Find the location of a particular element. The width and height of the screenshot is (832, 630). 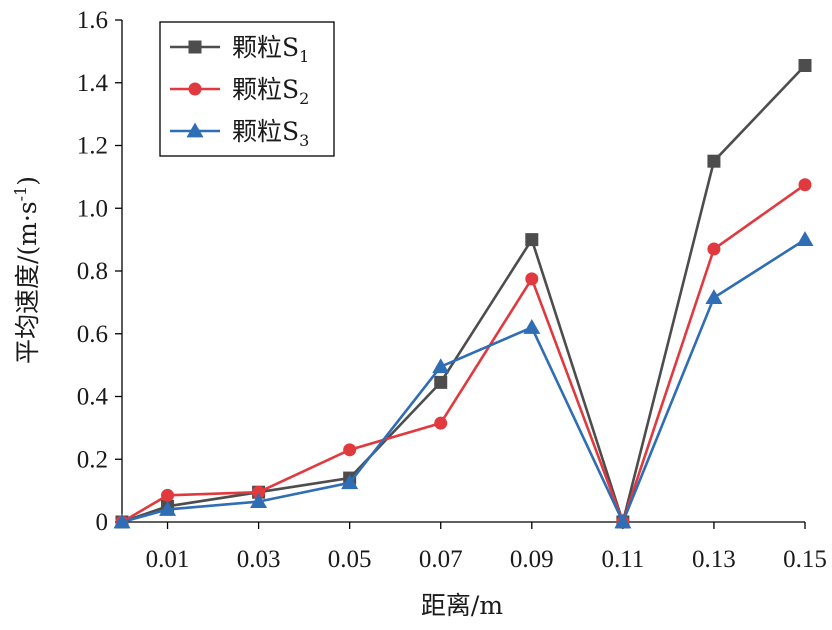

x-tick-label: 0.05 is located at coordinates (350, 559).